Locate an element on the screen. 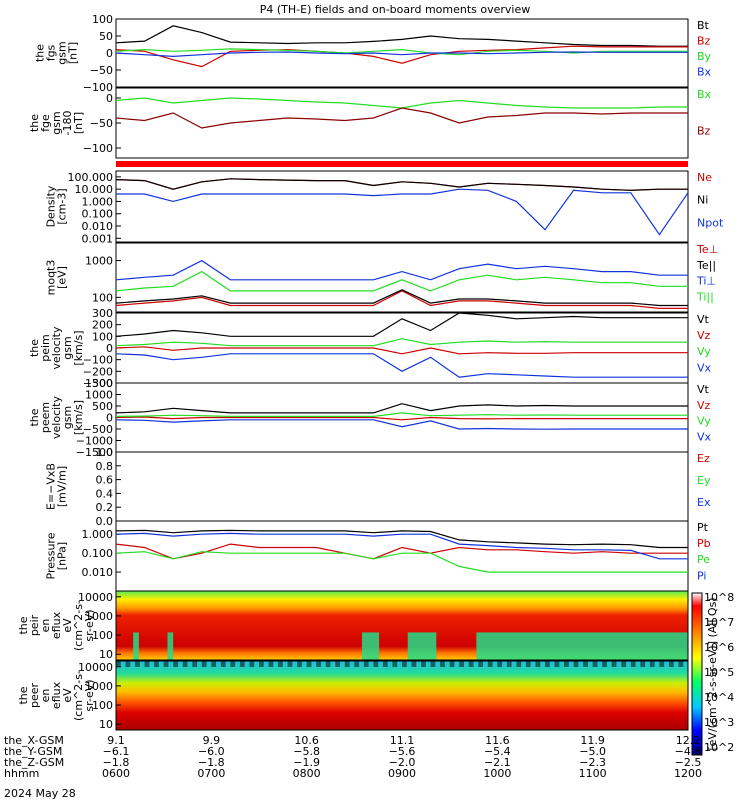 The image size is (750, 800). fgs-ytick-2: 0 is located at coordinates (109, 53).